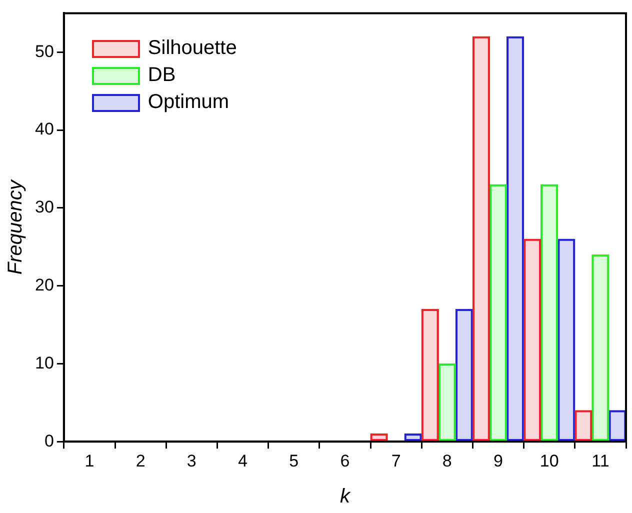  Describe the element at coordinates (49, 440) in the screenshot. I see `y-tick-label: 0` at that location.